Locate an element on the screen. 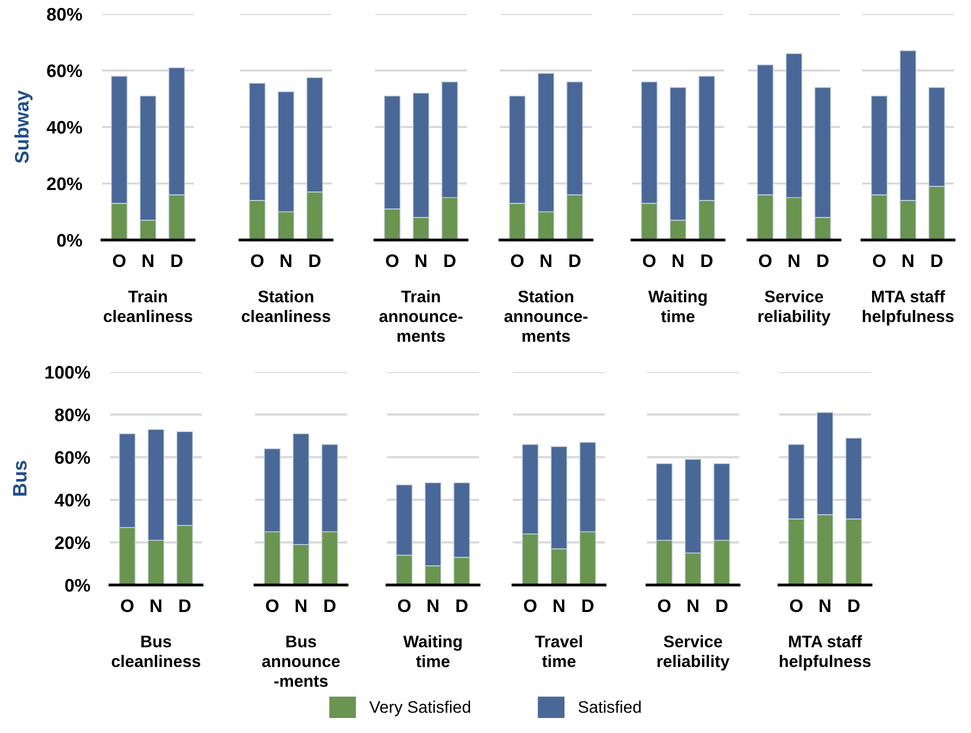  x-axis-title: Bus cleanliness is located at coordinates (156, 652).